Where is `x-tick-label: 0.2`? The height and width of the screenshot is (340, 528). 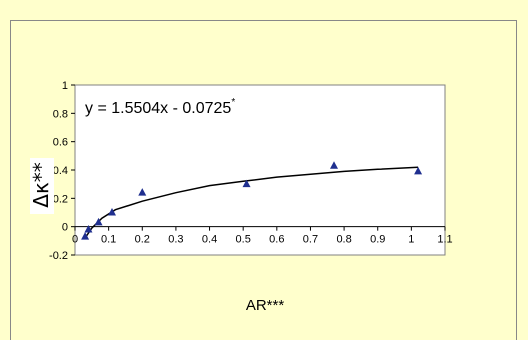 x-tick-label: 0.2 is located at coordinates (142, 240).